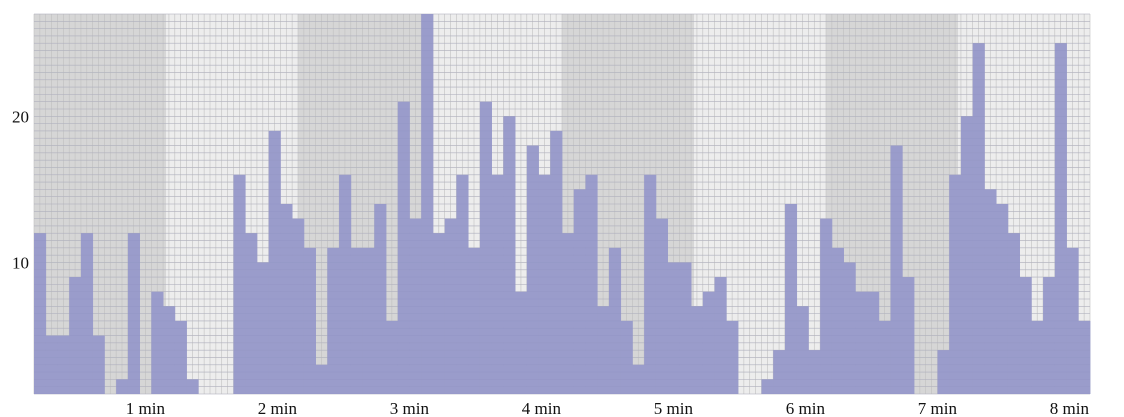 The height and width of the screenshot is (417, 1124). What do you see at coordinates (278, 408) in the screenshot?
I see `x-tick-label: 2 min` at bounding box center [278, 408].